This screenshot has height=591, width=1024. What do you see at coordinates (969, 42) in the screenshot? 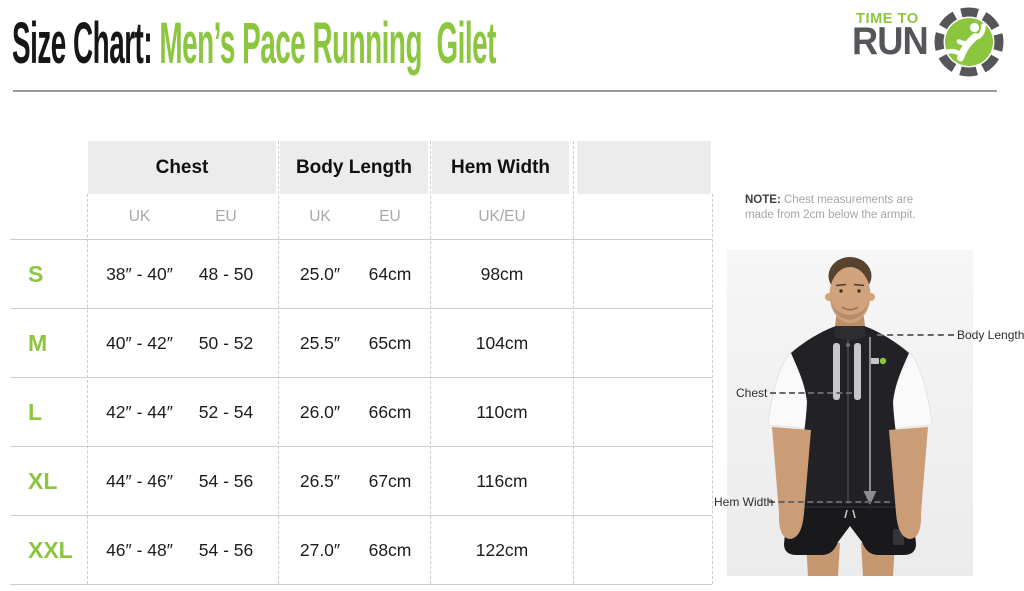
I see `runner-stopwatch-icon` at bounding box center [969, 42].